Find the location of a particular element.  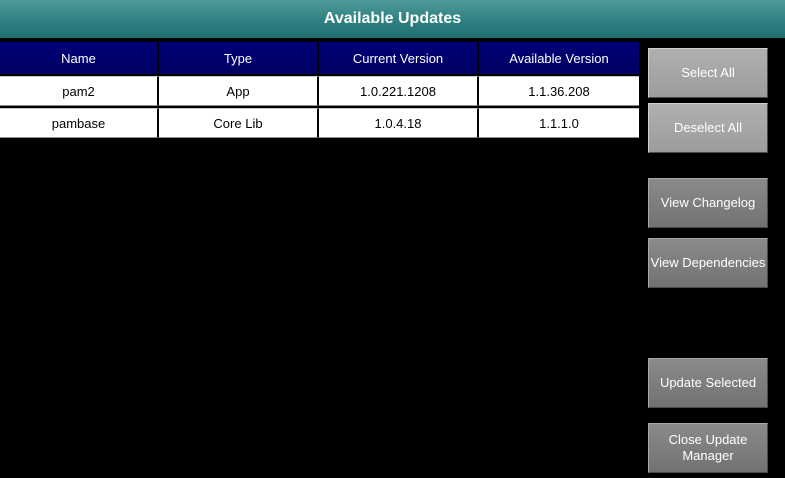

cell-current-version: 1.0.221.1208 is located at coordinates (399, 91).